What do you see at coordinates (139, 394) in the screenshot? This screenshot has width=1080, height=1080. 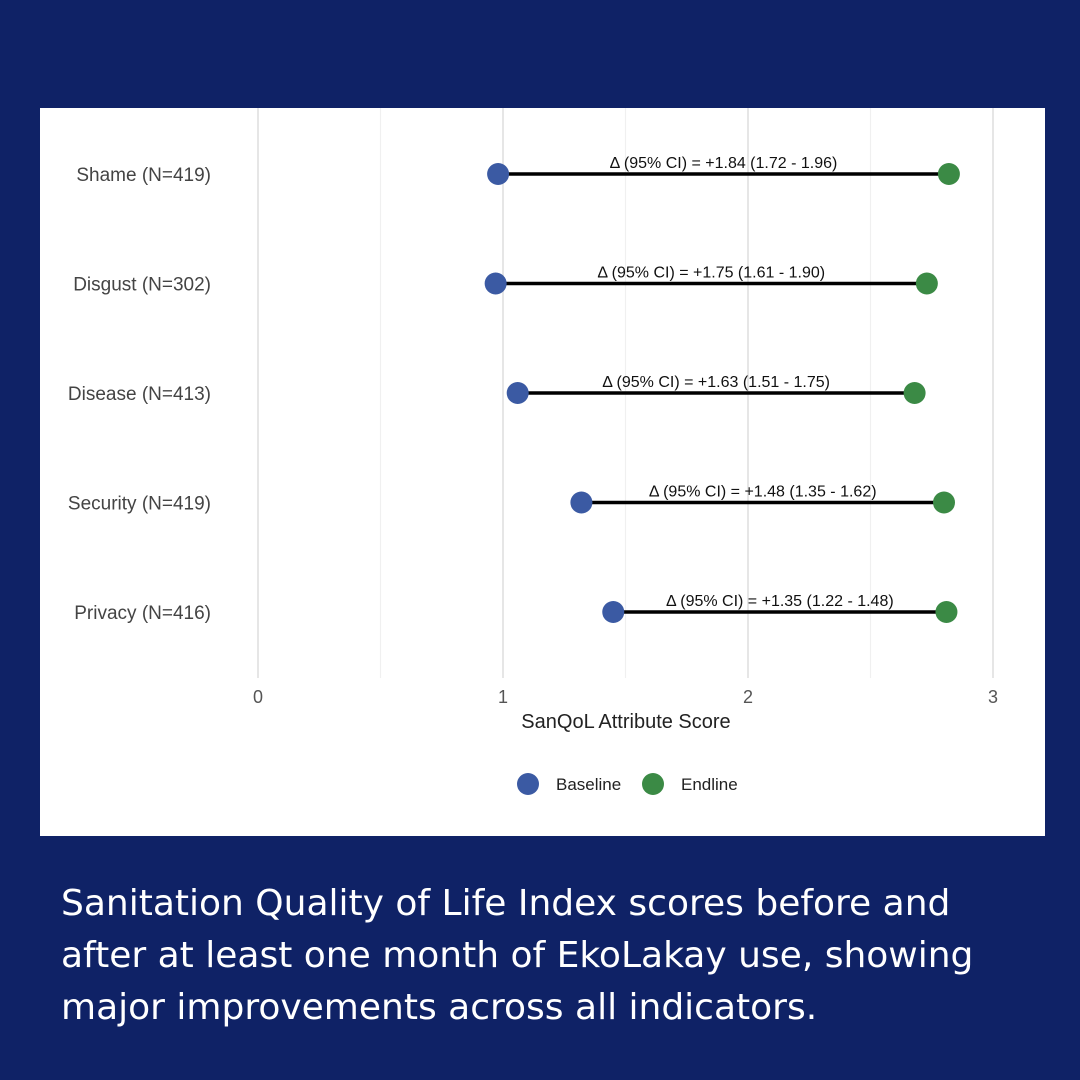 I see `category-label: Disease (N=413)` at bounding box center [139, 394].